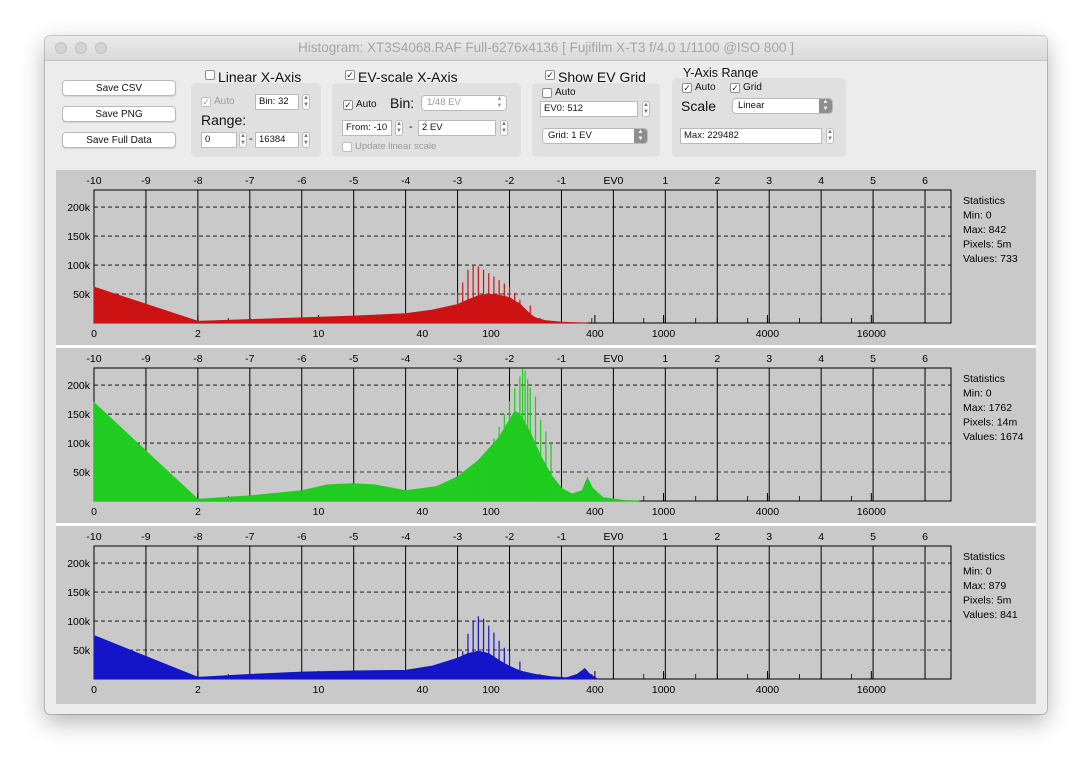  I want to click on ev-from-field: From: -10, so click(367, 128).